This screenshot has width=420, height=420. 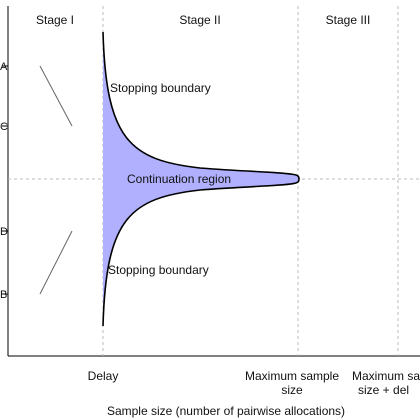 What do you see at coordinates (383, 390) in the screenshot?
I see `x-label-max-plus-delay-2: size + del` at bounding box center [383, 390].